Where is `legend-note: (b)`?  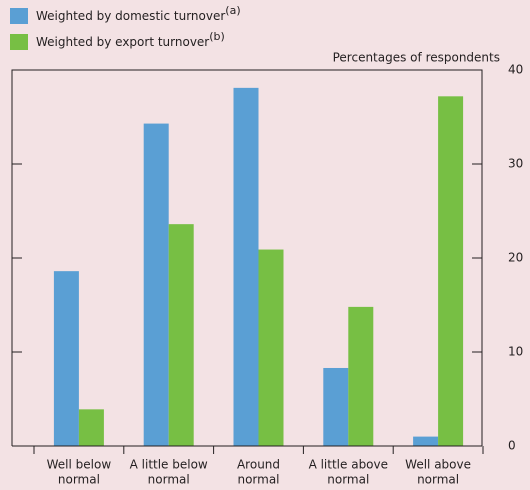 legend-note: (b) is located at coordinates (217, 36).